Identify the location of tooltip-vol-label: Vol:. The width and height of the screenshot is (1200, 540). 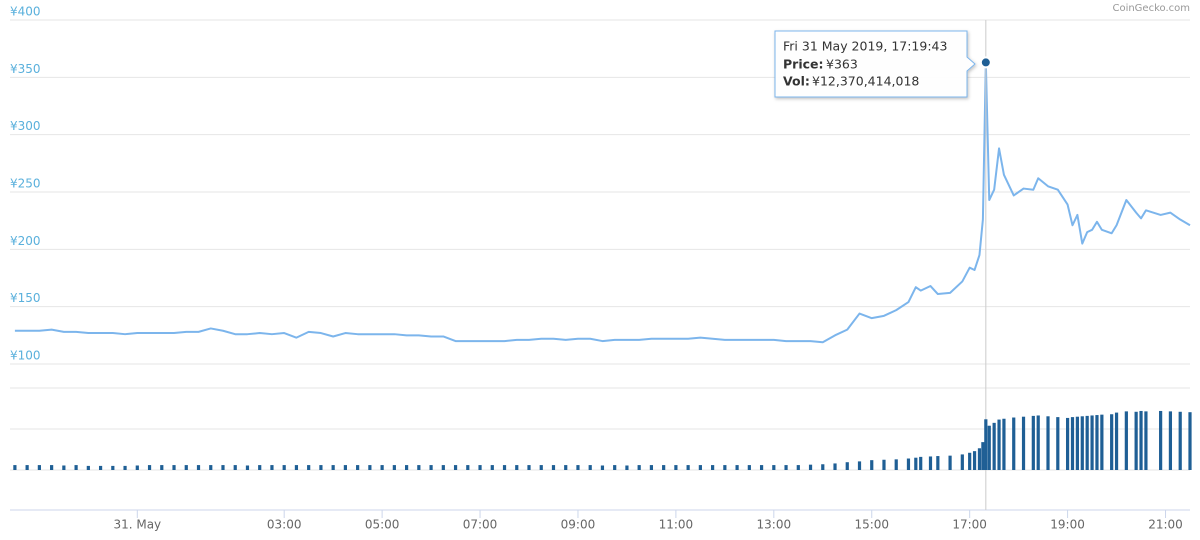
(796, 81).